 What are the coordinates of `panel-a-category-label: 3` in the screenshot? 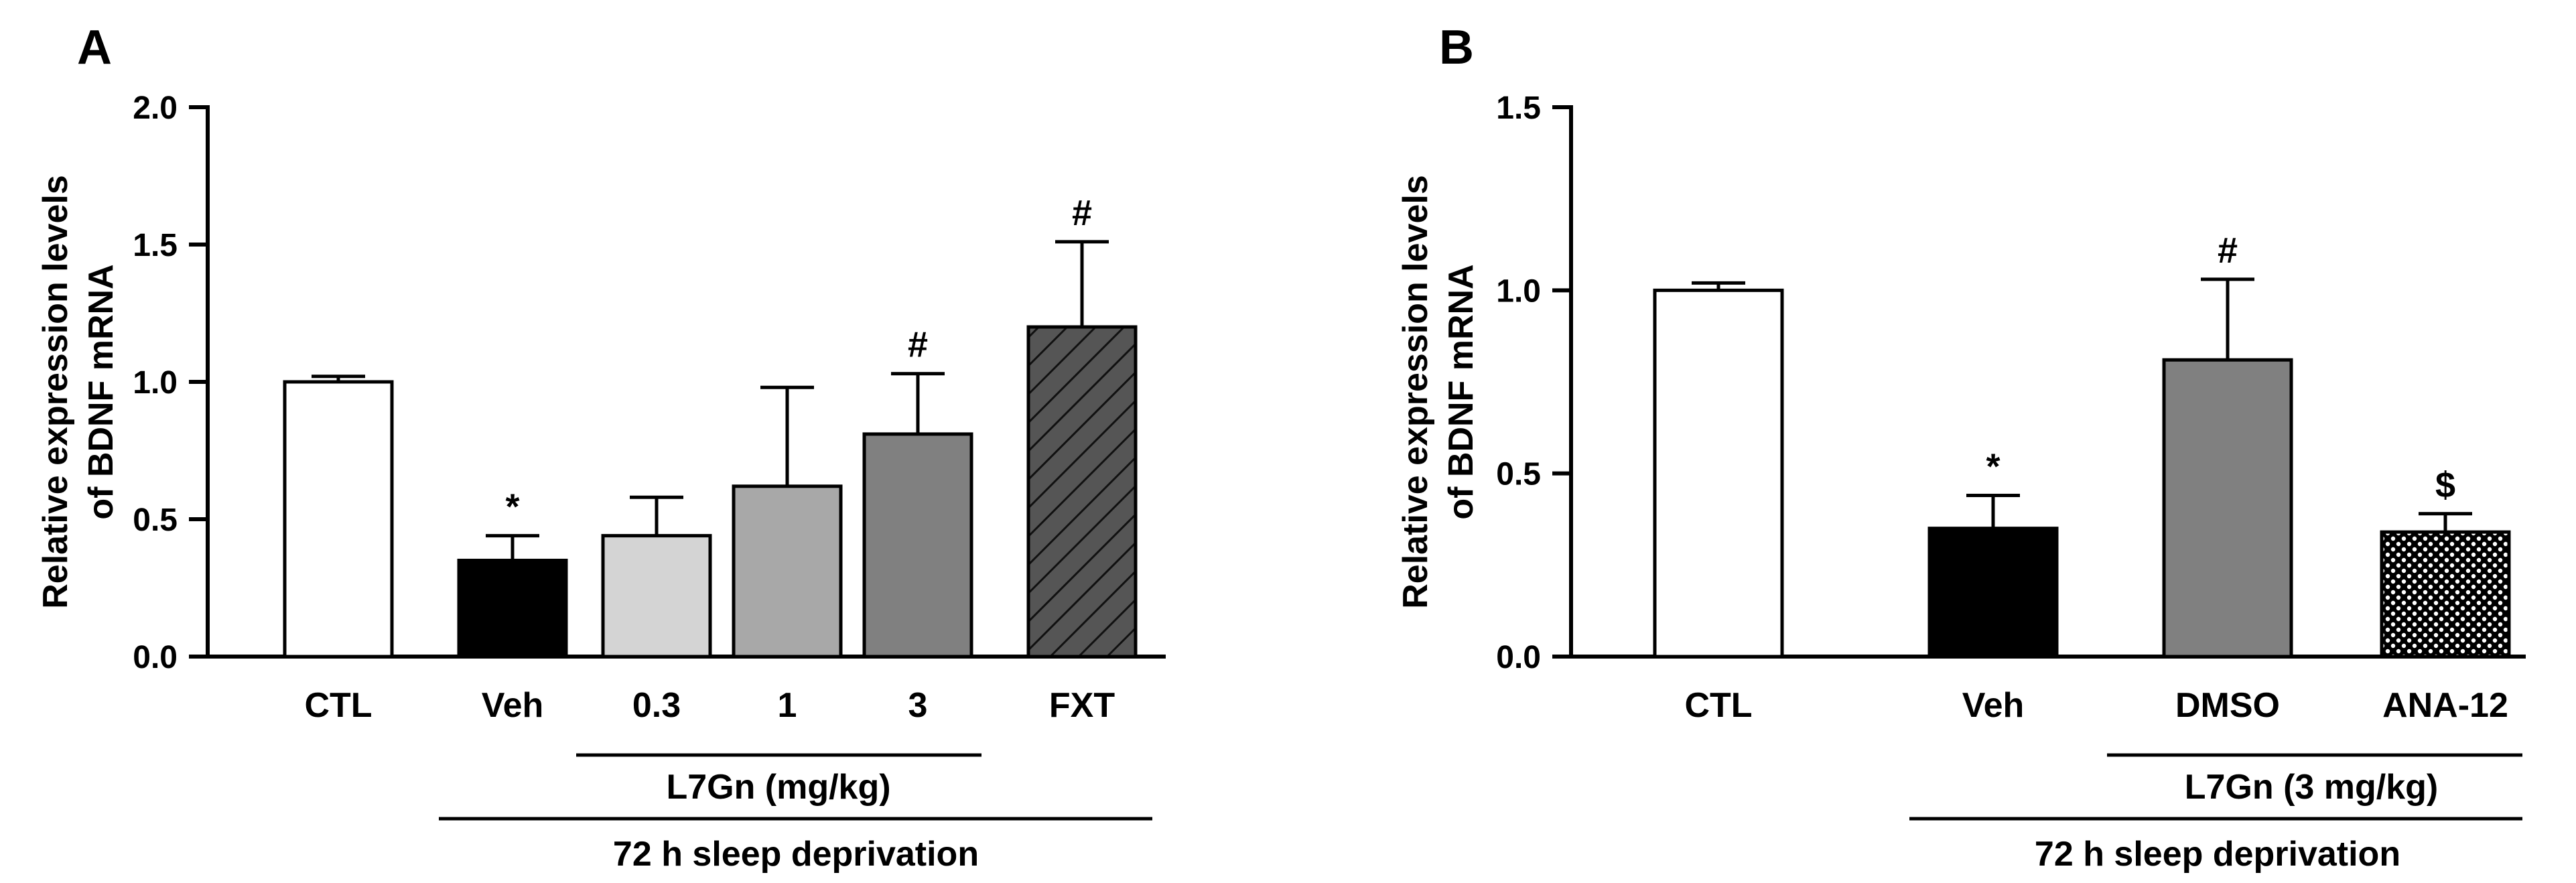 It's located at (918, 705).